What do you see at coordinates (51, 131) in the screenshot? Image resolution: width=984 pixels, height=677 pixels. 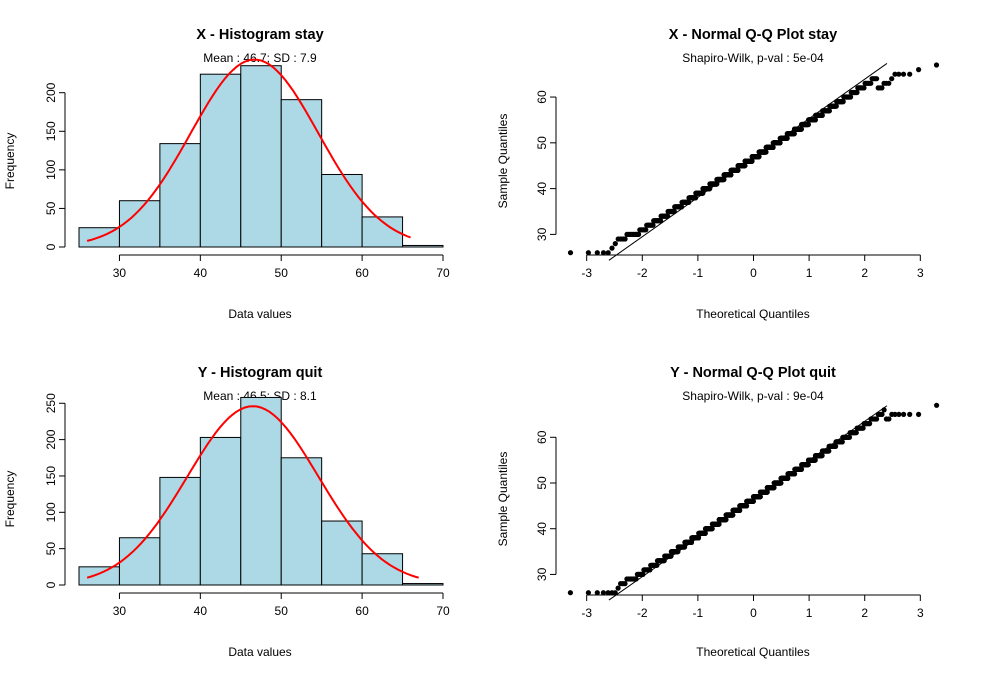 I see `y-tick-label: 150` at bounding box center [51, 131].